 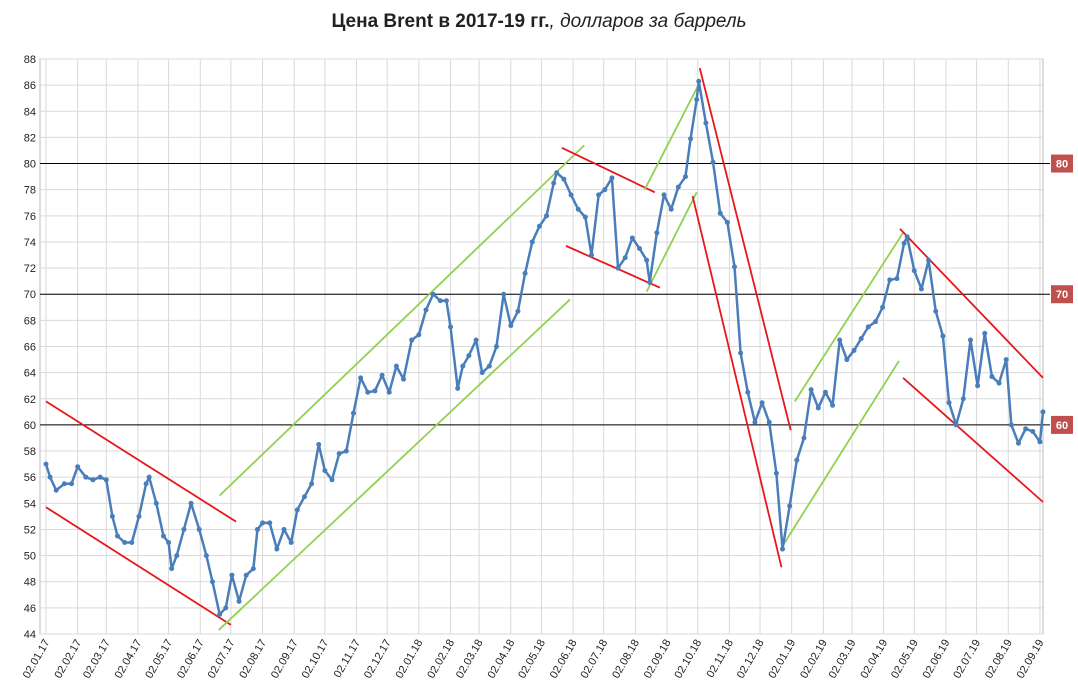 What do you see at coordinates (648, 21) in the screenshot?
I see `title-suffix: , долларов за баррель` at bounding box center [648, 21].